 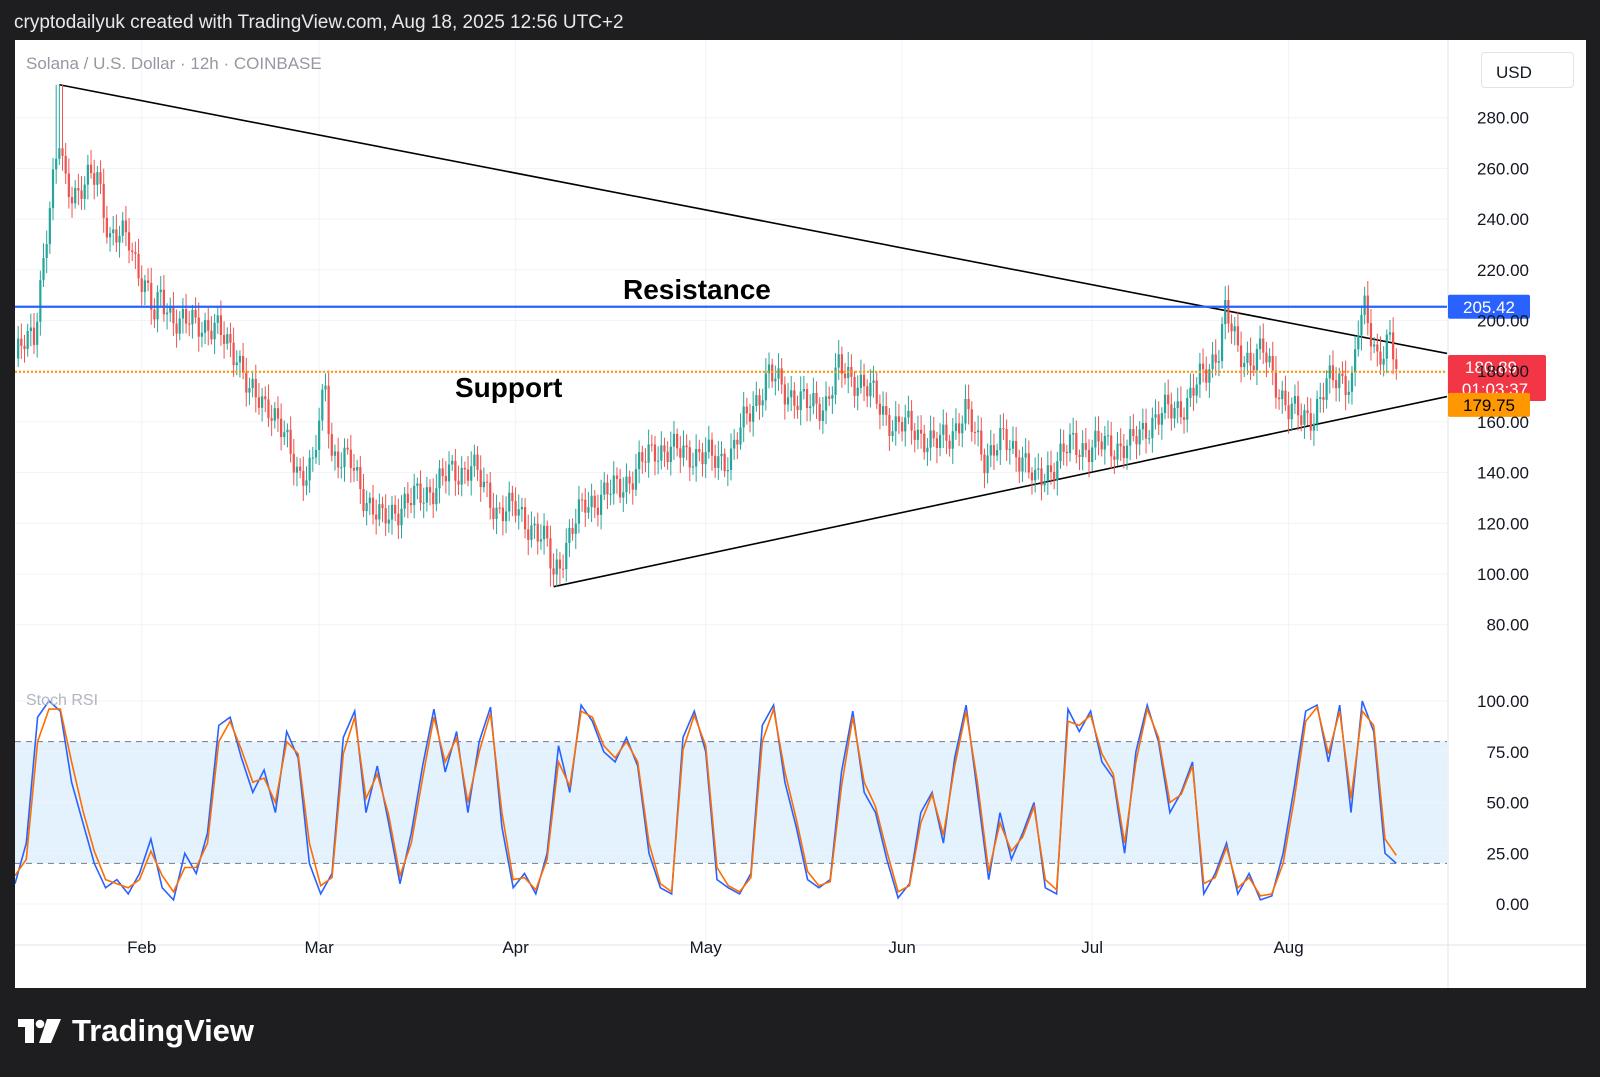 I want to click on tradingview-logo: TradingView, so click(x=136, y=1031).